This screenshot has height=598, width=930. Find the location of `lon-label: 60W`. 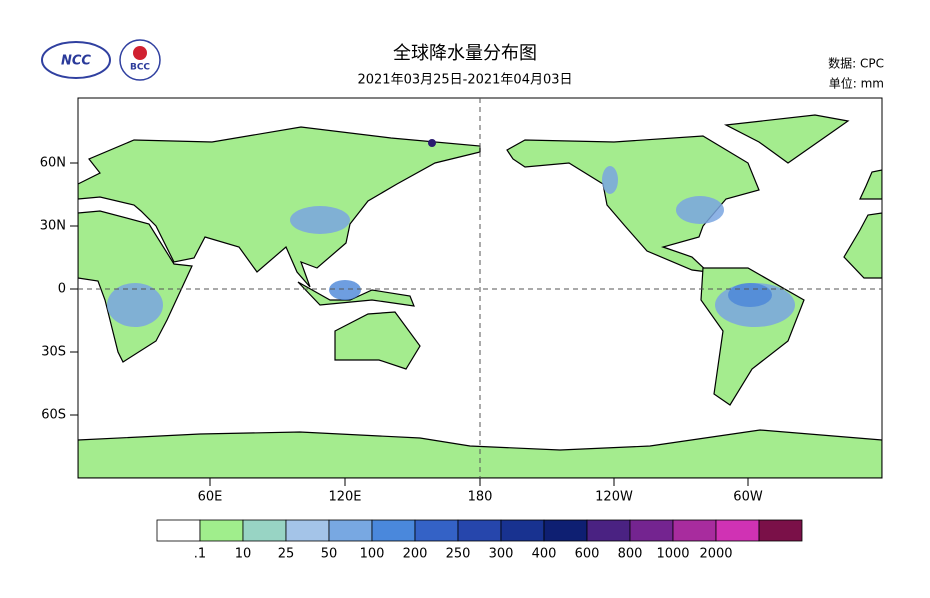

lon-label: 60W is located at coordinates (748, 497).